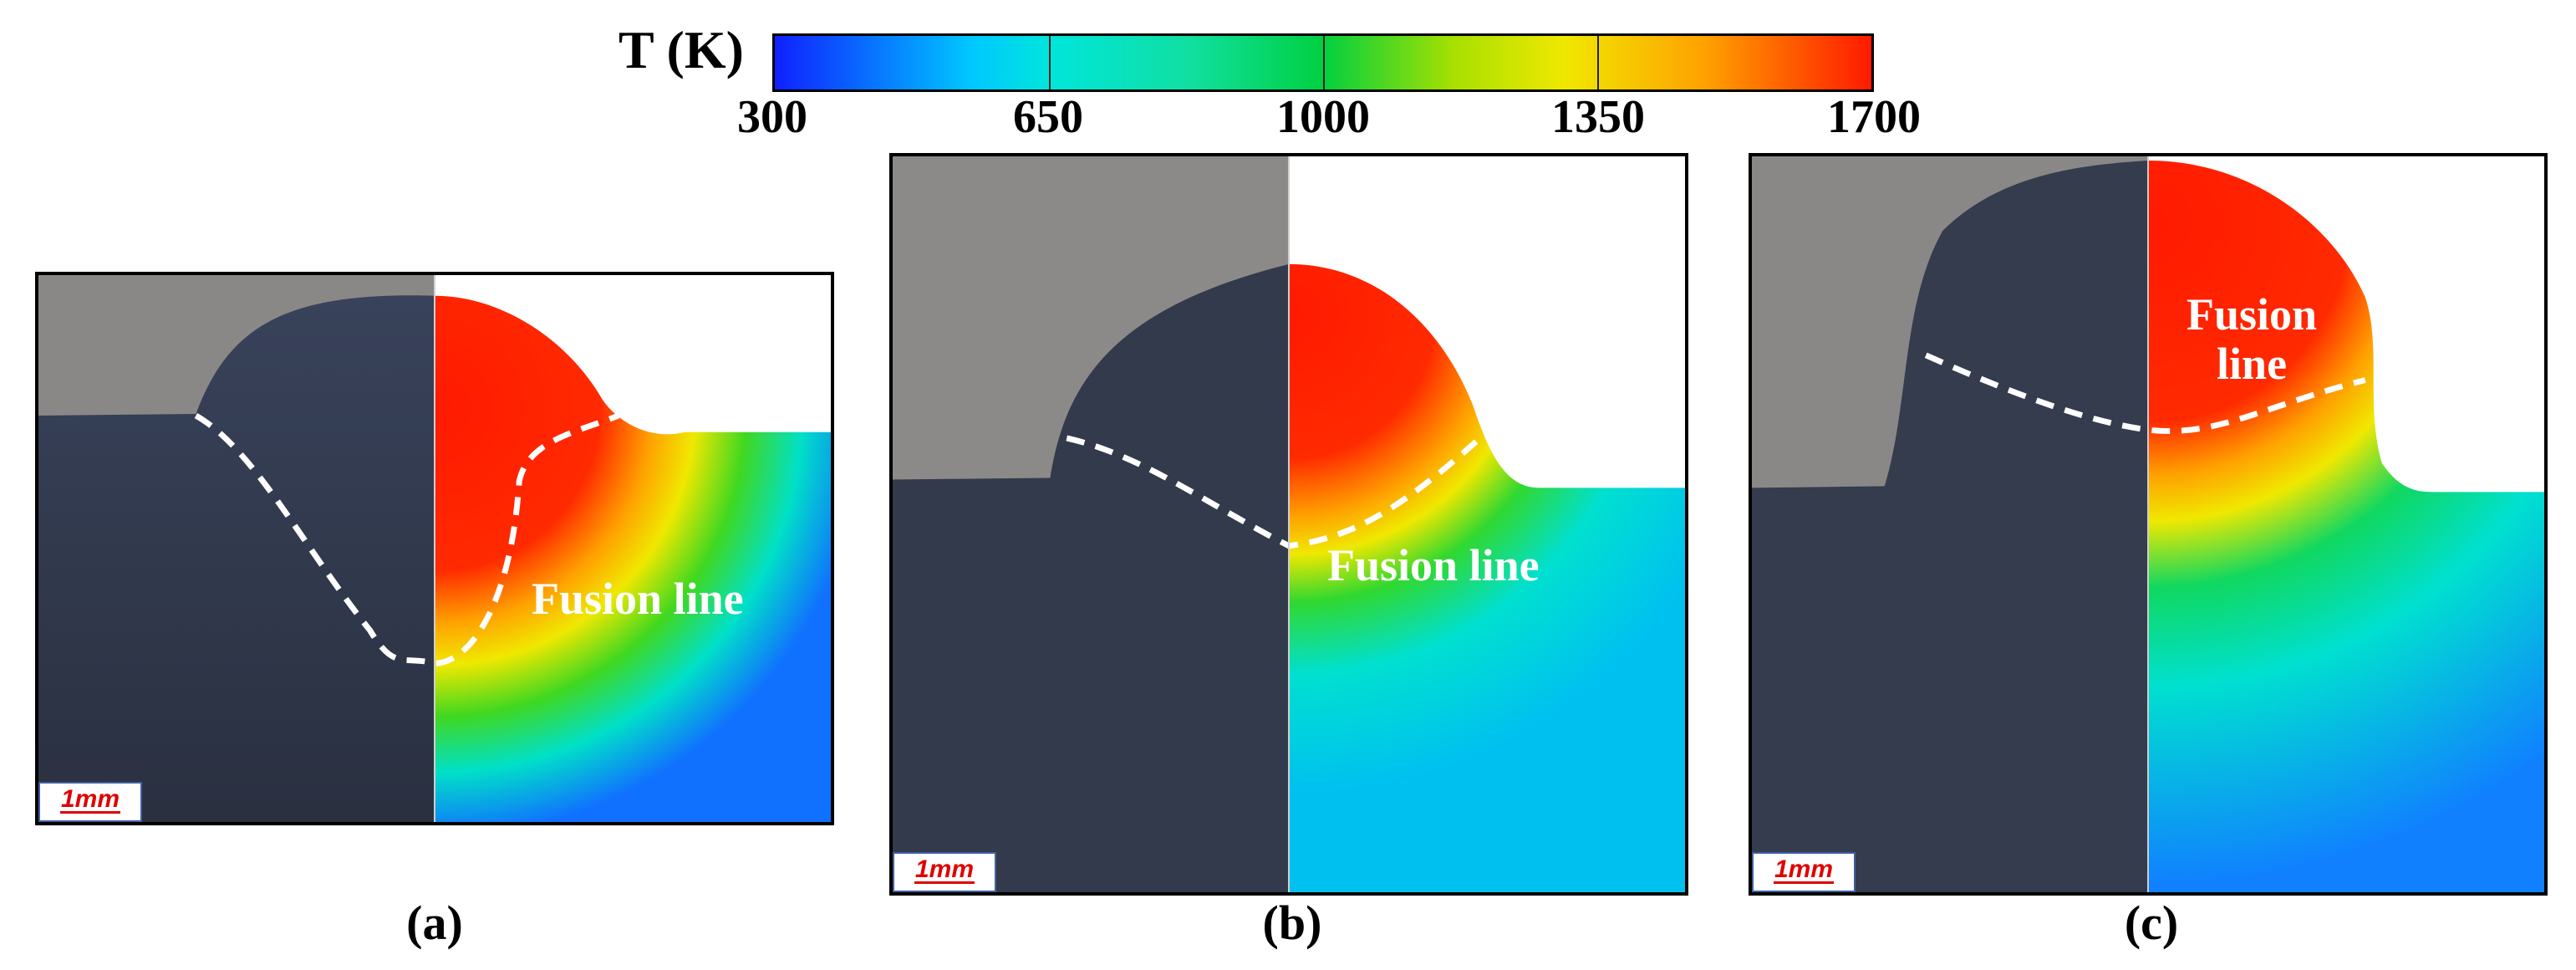 This screenshot has width=2576, height=970. Describe the element at coordinates (2252, 364) in the screenshot. I see `fusion-label-line2: line` at that location.